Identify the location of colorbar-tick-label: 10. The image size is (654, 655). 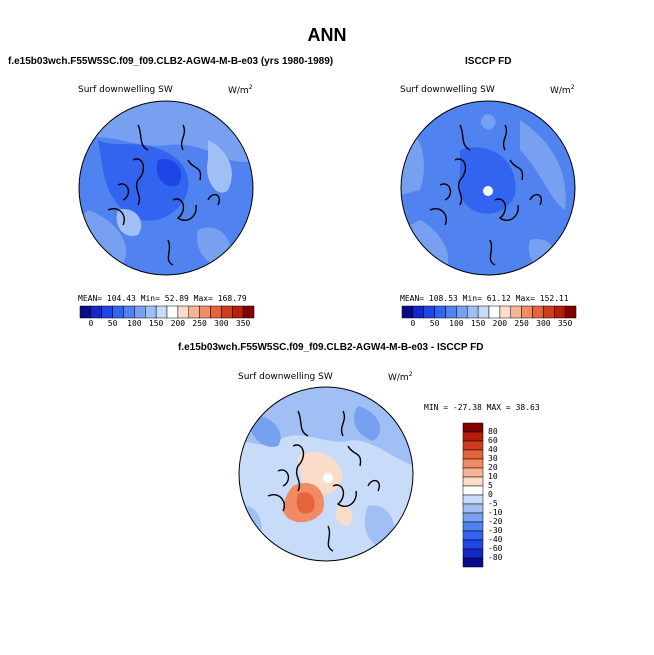
(493, 476).